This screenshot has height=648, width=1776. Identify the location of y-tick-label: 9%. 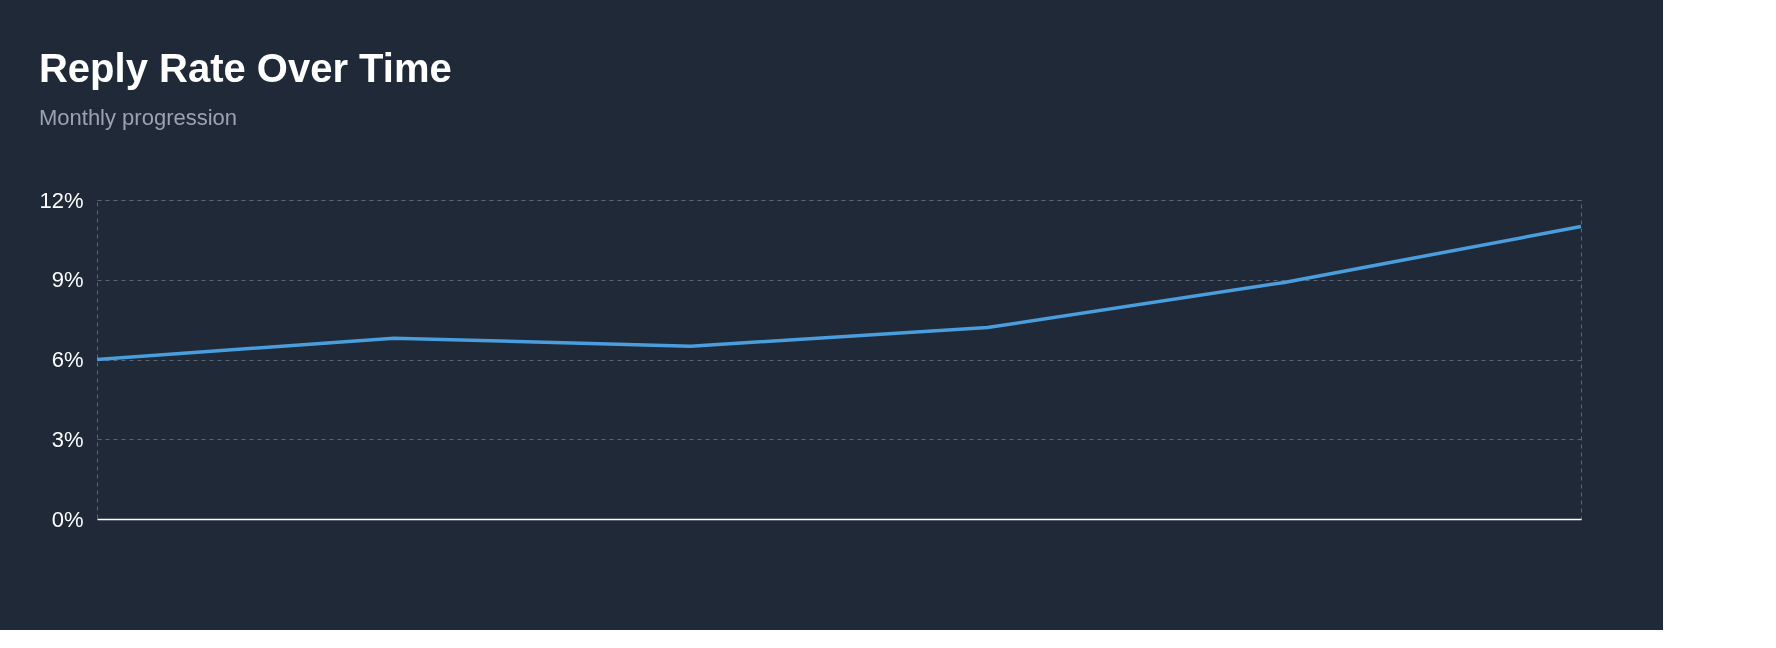
(67, 280).